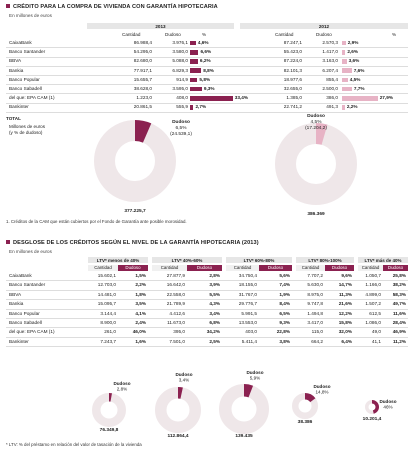 Image resolution: width=414 pixels, height=451 pixels. What do you see at coordinates (292, 107) in the screenshot?
I see `cell-cantidad-2012: 22.741,2` at bounding box center [292, 107].